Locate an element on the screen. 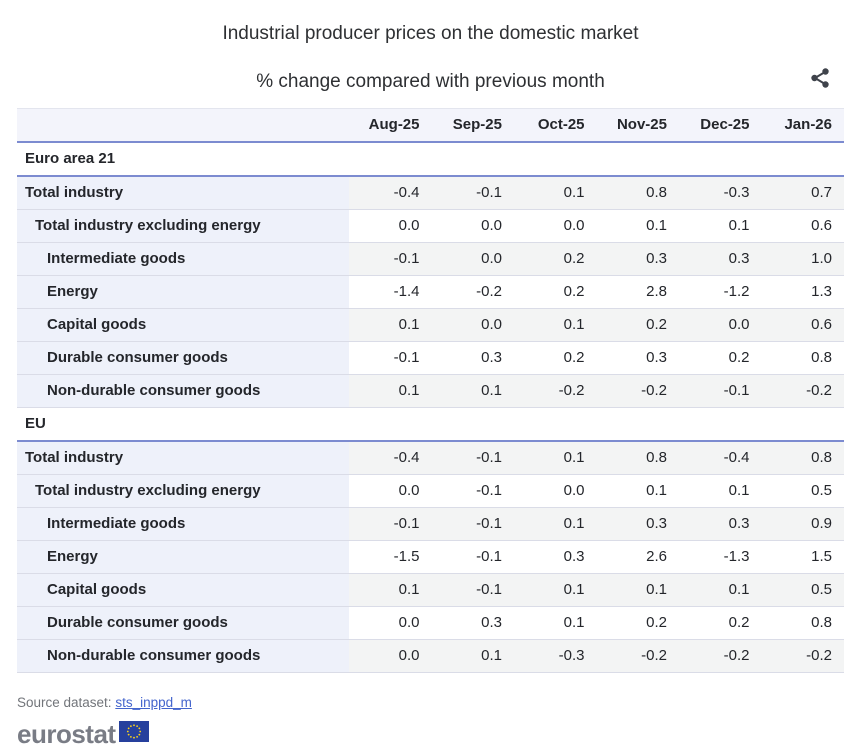  column-header: Sep-25 is located at coordinates (472, 125).